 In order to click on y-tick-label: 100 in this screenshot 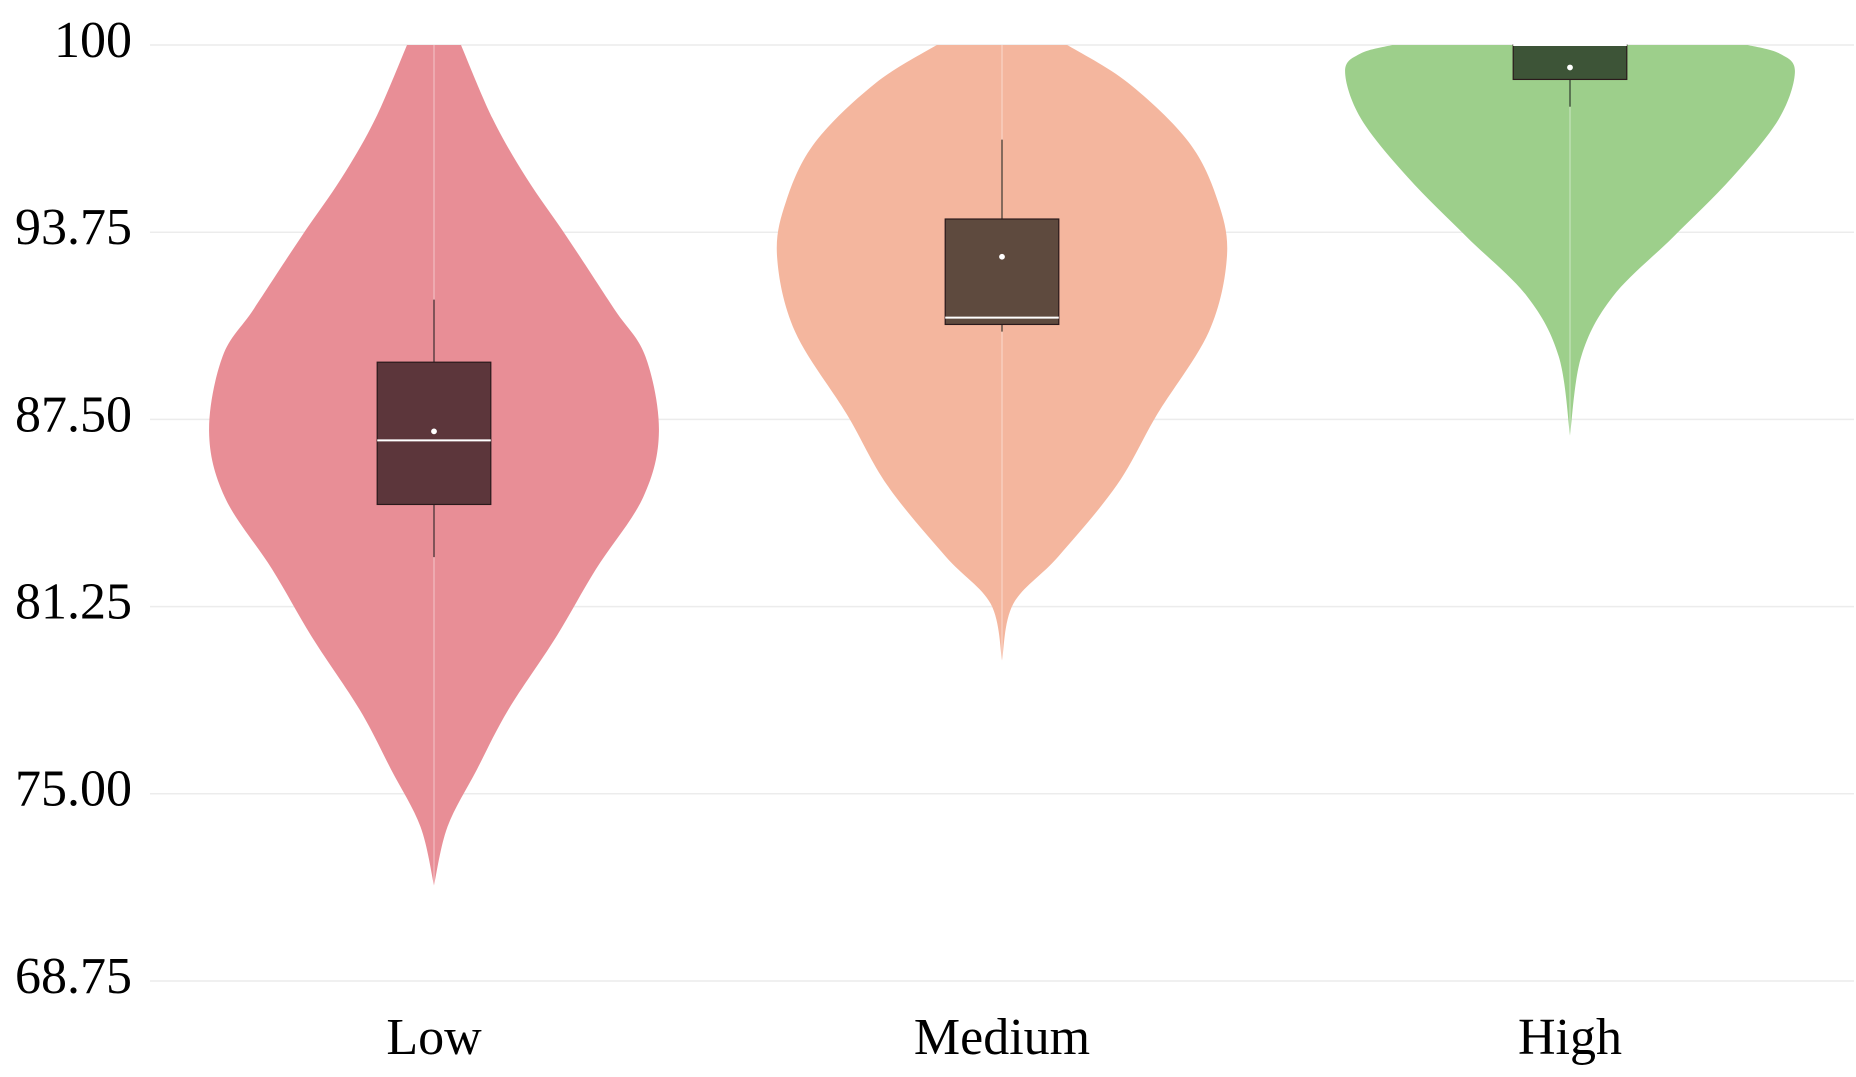, I will do `click(93, 40)`.